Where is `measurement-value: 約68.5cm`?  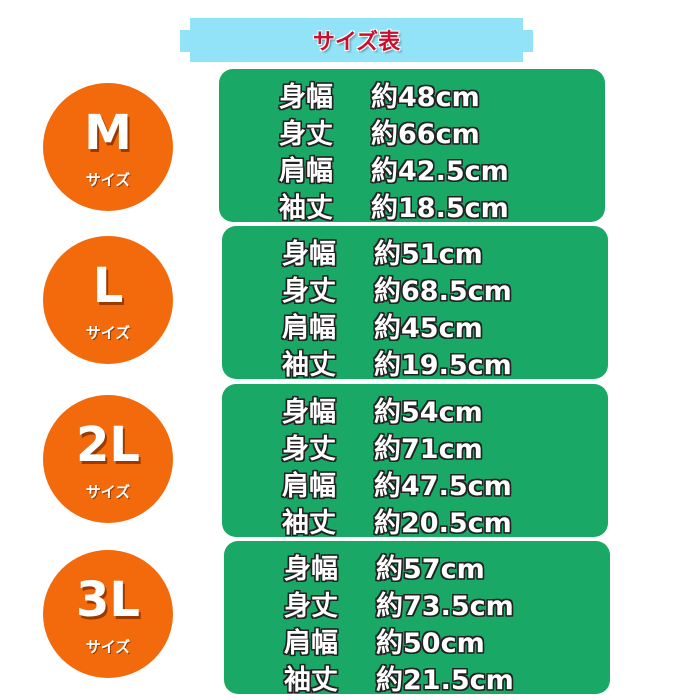 measurement-value: 約68.5cm is located at coordinates (443, 291).